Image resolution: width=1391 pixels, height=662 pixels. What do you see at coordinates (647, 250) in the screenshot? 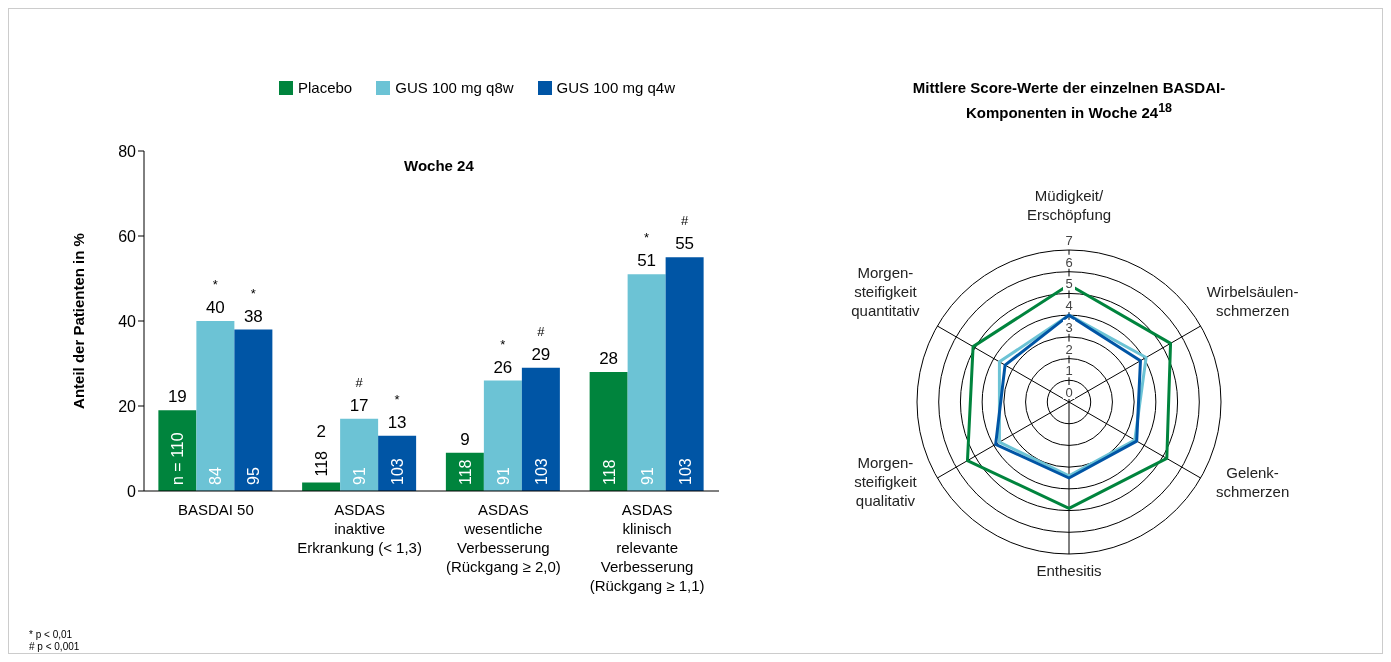
I see `data-label: * 51` at bounding box center [647, 250].